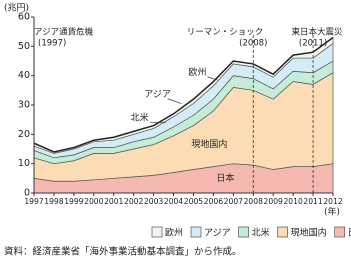  I want to click on x-tick-label: 2002, so click(133, 201).